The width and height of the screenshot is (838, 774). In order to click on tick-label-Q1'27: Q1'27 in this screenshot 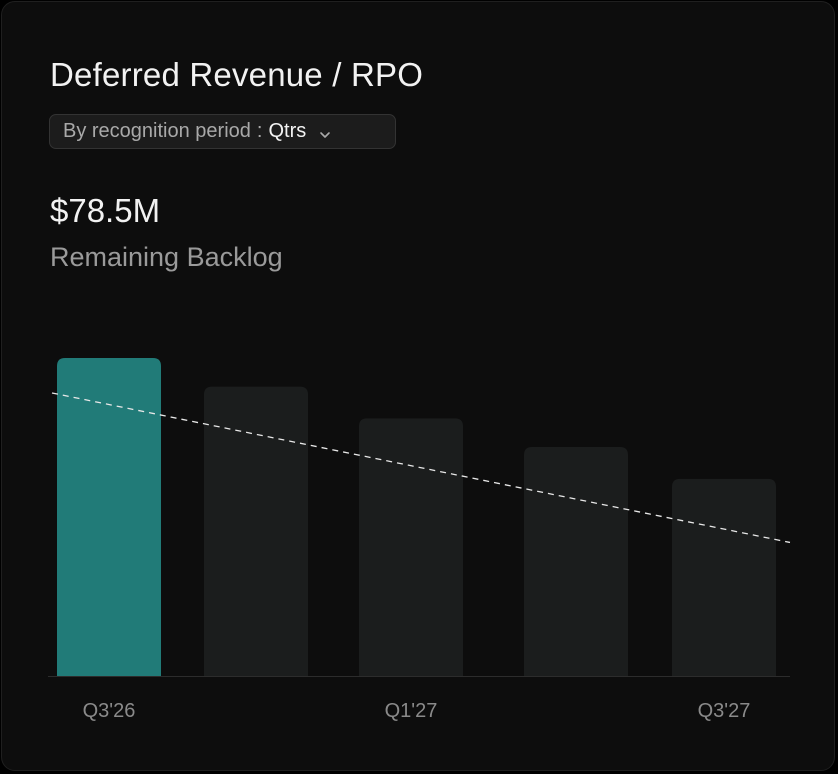, I will do `click(411, 711)`.